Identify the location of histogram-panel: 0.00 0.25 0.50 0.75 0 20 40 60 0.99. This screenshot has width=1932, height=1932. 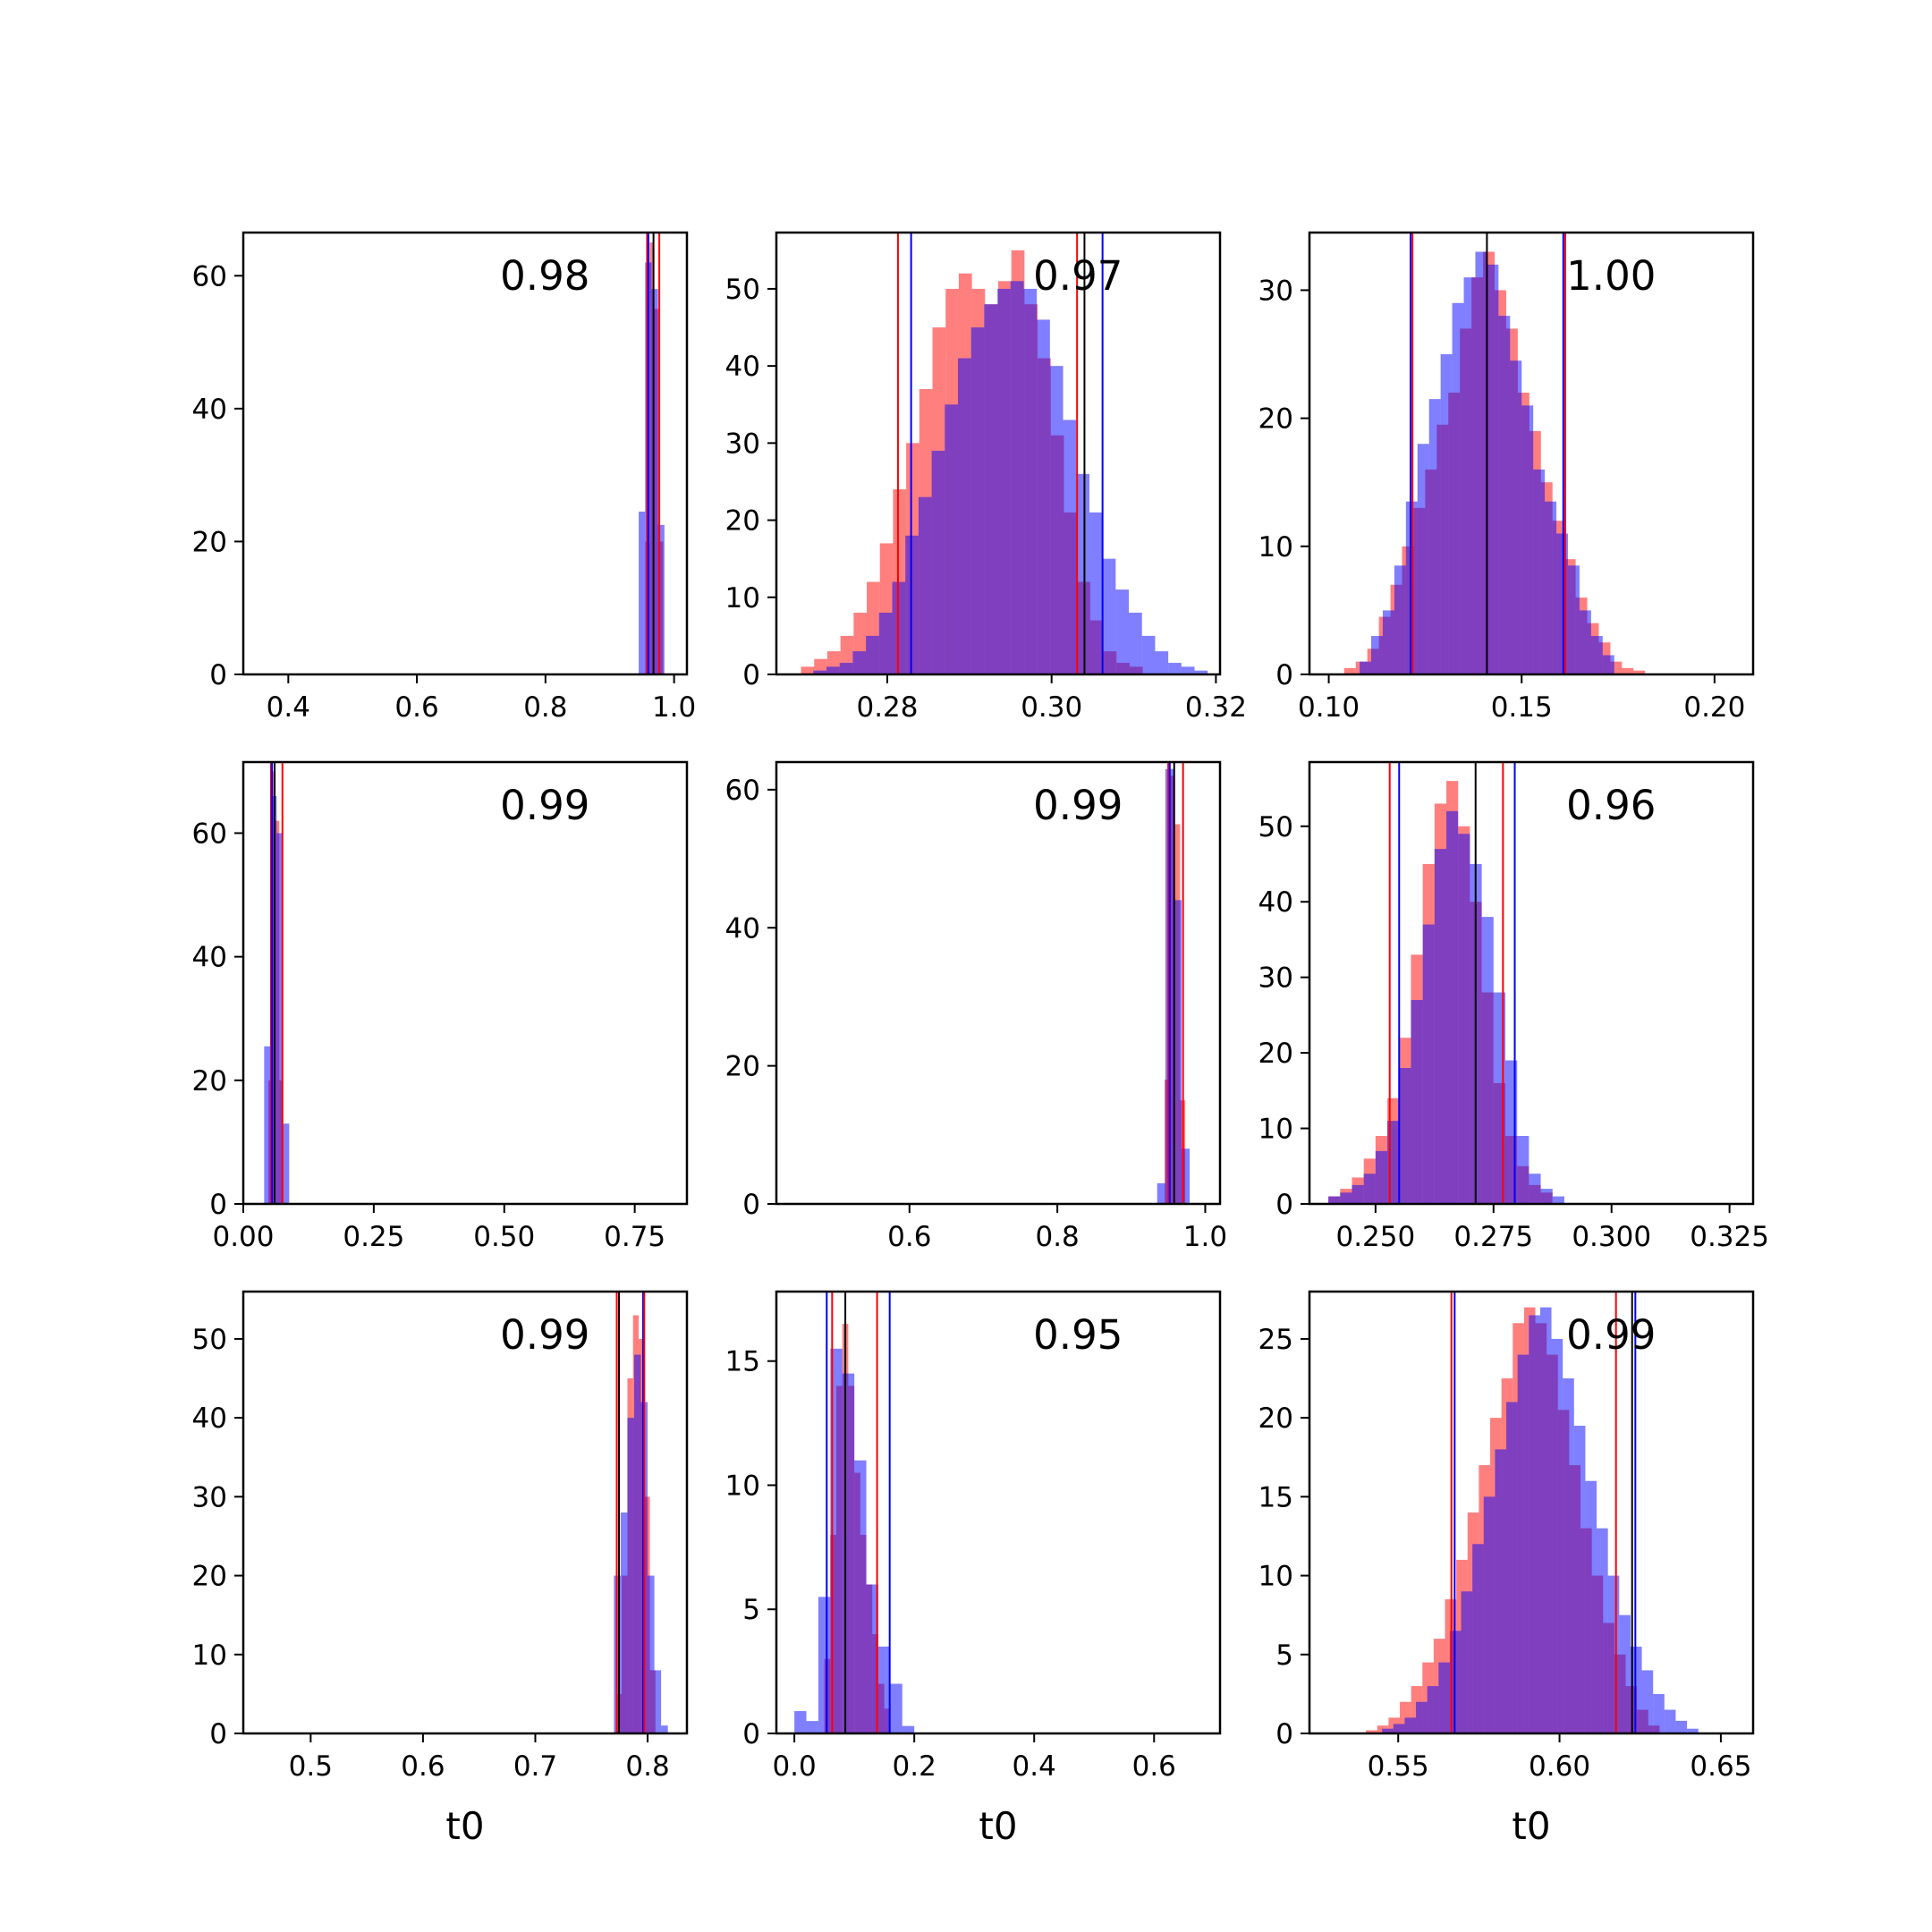
(440, 1006).